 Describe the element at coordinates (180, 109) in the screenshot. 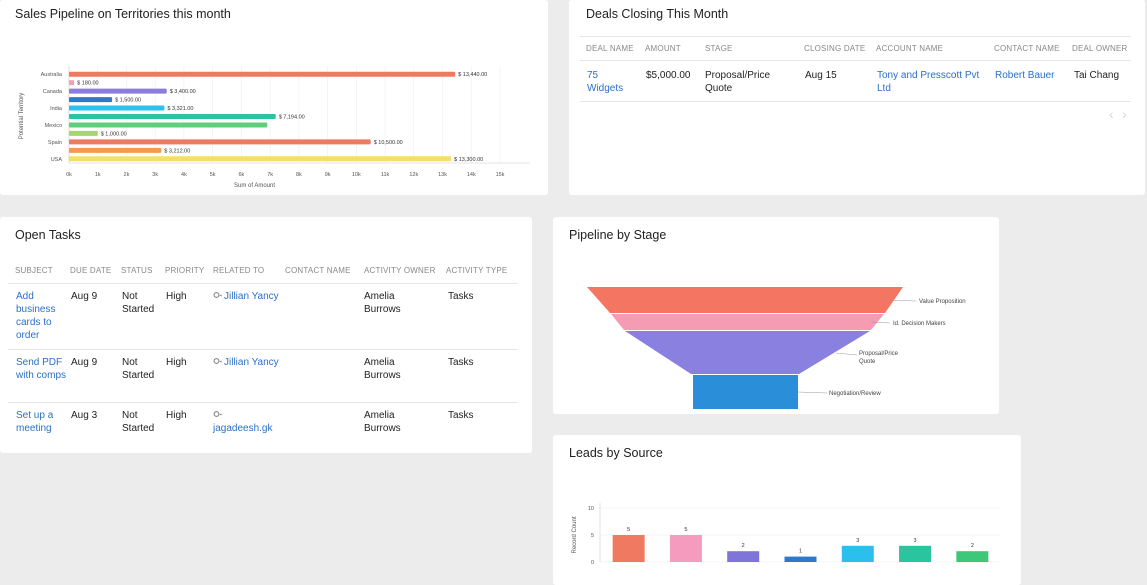

I see `bar-value-label: $ 3,321.00` at that location.